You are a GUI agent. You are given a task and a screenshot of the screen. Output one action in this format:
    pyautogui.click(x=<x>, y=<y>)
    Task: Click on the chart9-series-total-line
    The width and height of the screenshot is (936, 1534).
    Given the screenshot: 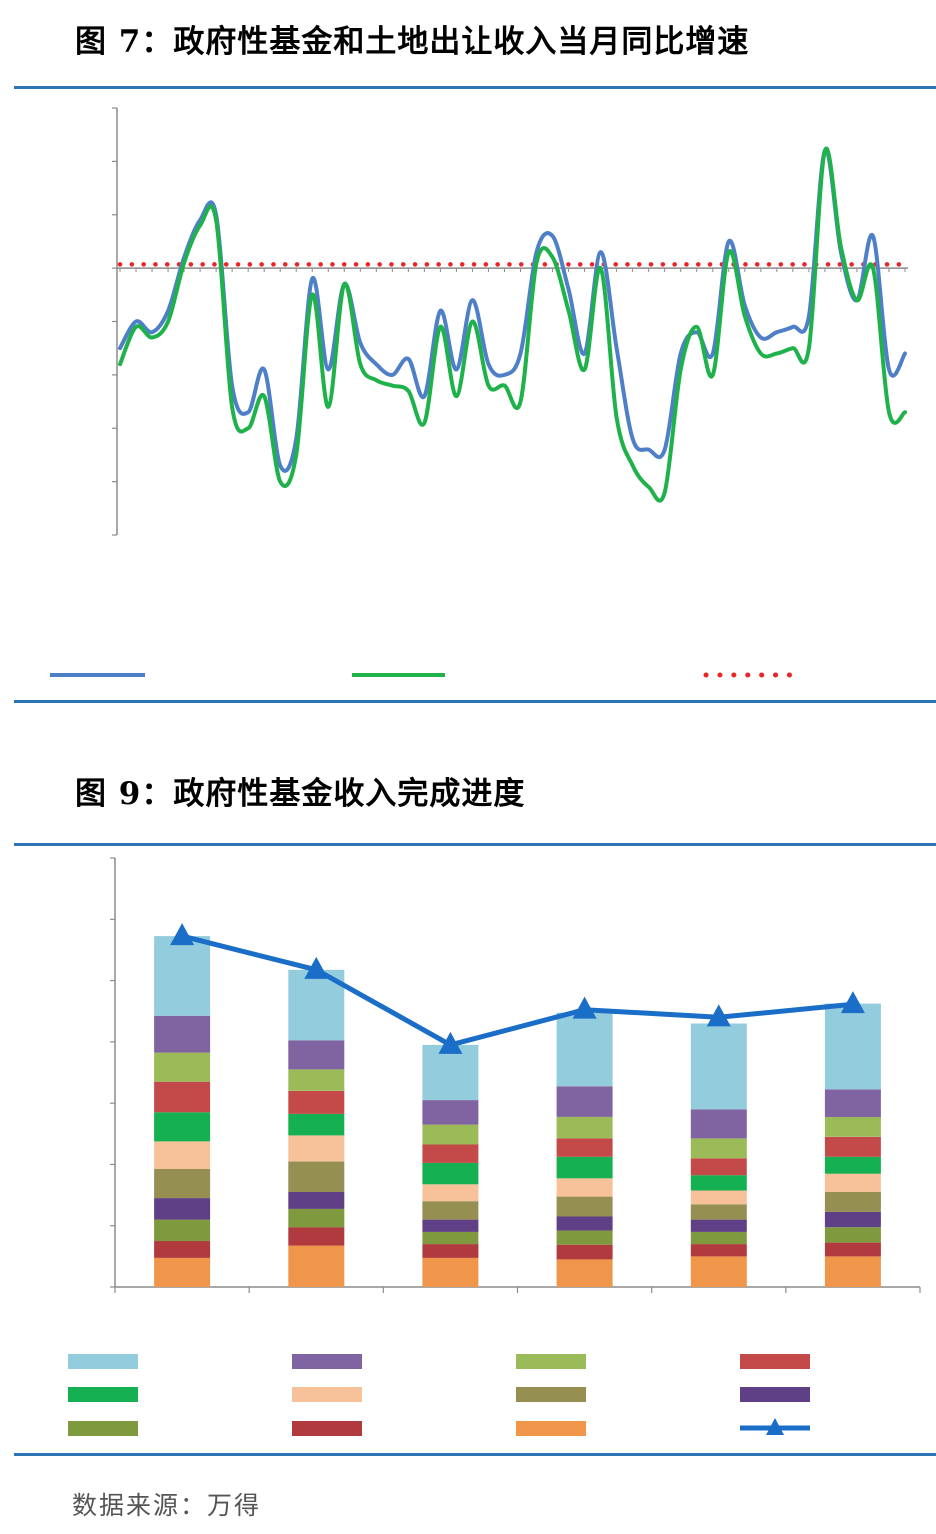 What is the action you would take?
    pyautogui.click(x=517, y=990)
    